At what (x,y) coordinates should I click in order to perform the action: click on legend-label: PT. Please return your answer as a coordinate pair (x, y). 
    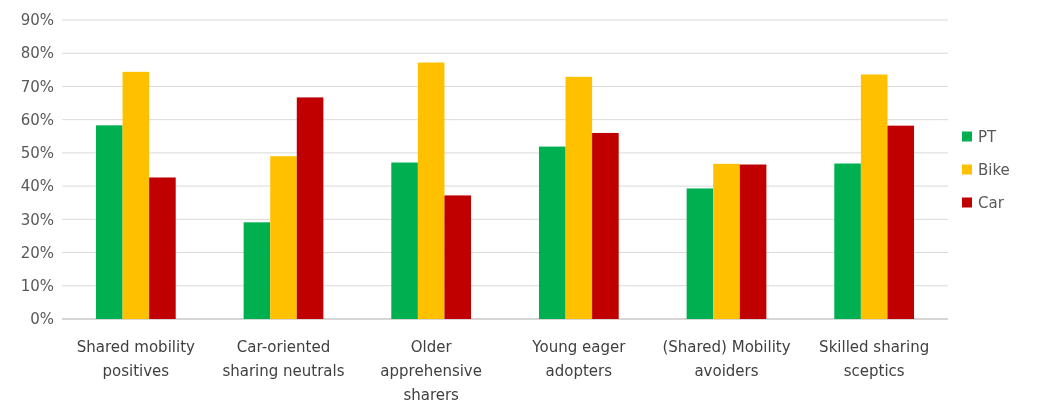
    Looking at the image, I should click on (988, 136).